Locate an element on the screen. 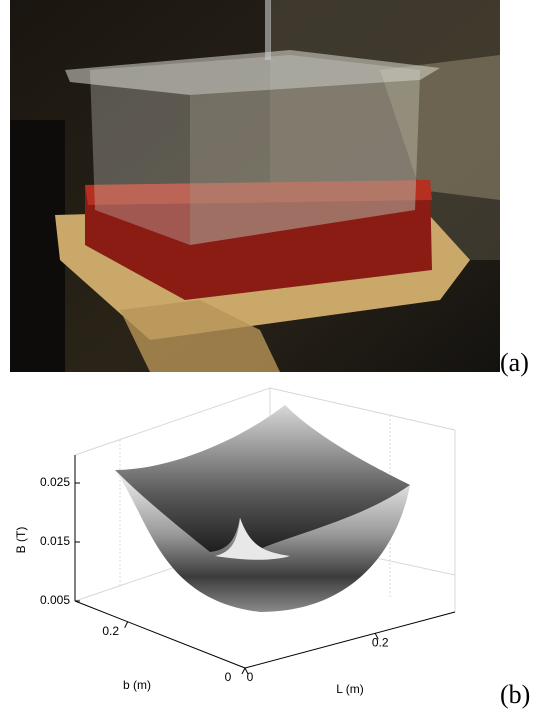  l-axis-label: L (m) is located at coordinates (350, 689).